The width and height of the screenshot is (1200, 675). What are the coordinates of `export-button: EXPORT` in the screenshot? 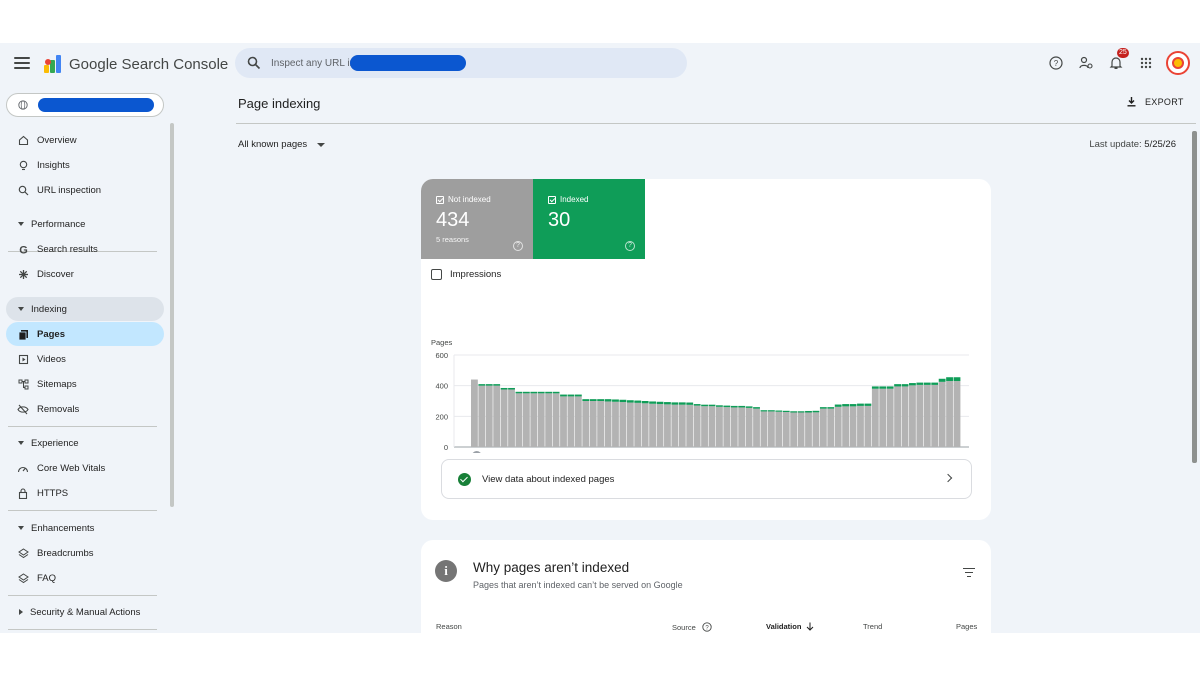 It's located at (1155, 101).